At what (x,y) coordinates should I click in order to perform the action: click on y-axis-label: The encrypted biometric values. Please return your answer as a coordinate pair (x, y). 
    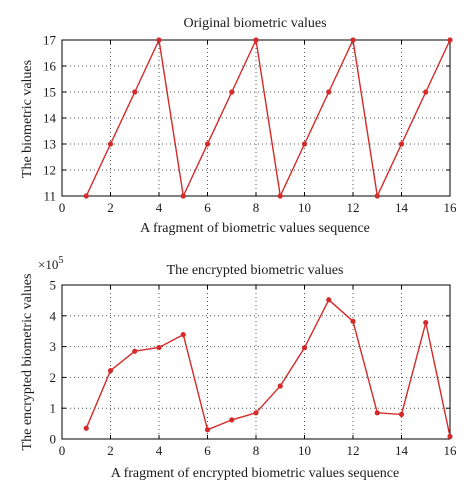
    Looking at the image, I should click on (27, 362).